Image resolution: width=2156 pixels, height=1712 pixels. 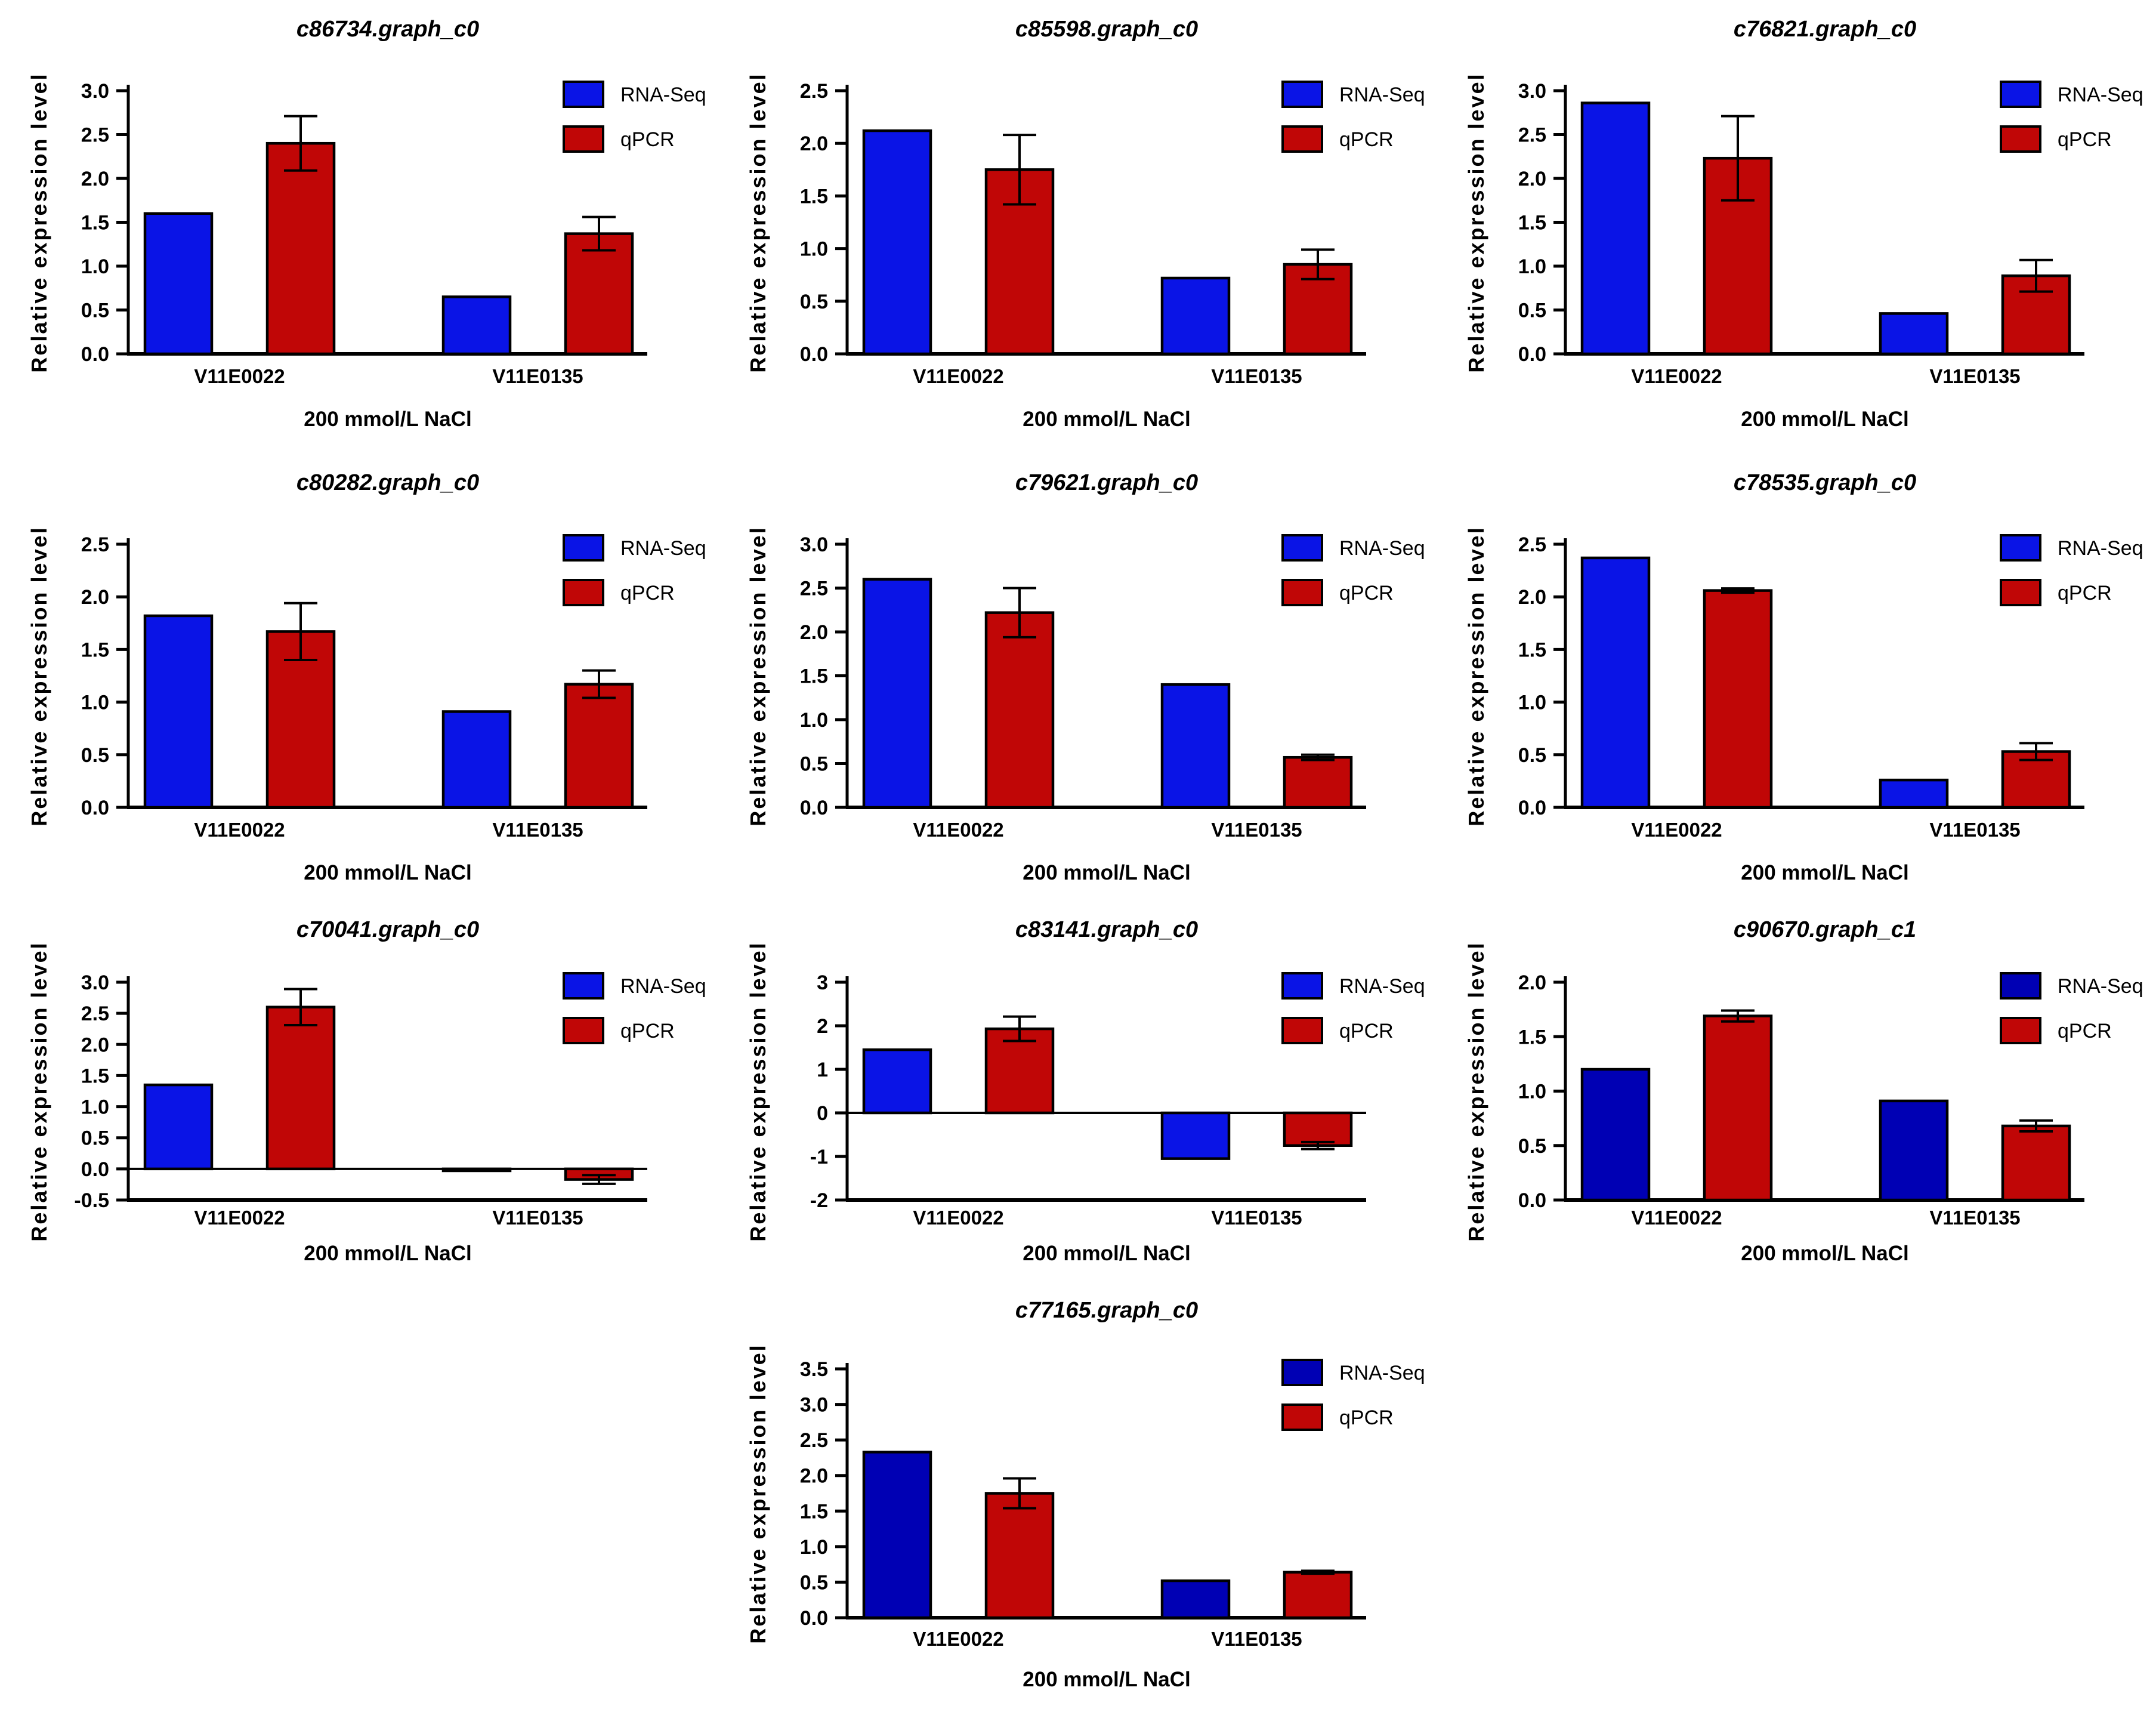 What do you see at coordinates (91, 1200) in the screenshot?
I see `y-tick-label: -0.5` at bounding box center [91, 1200].